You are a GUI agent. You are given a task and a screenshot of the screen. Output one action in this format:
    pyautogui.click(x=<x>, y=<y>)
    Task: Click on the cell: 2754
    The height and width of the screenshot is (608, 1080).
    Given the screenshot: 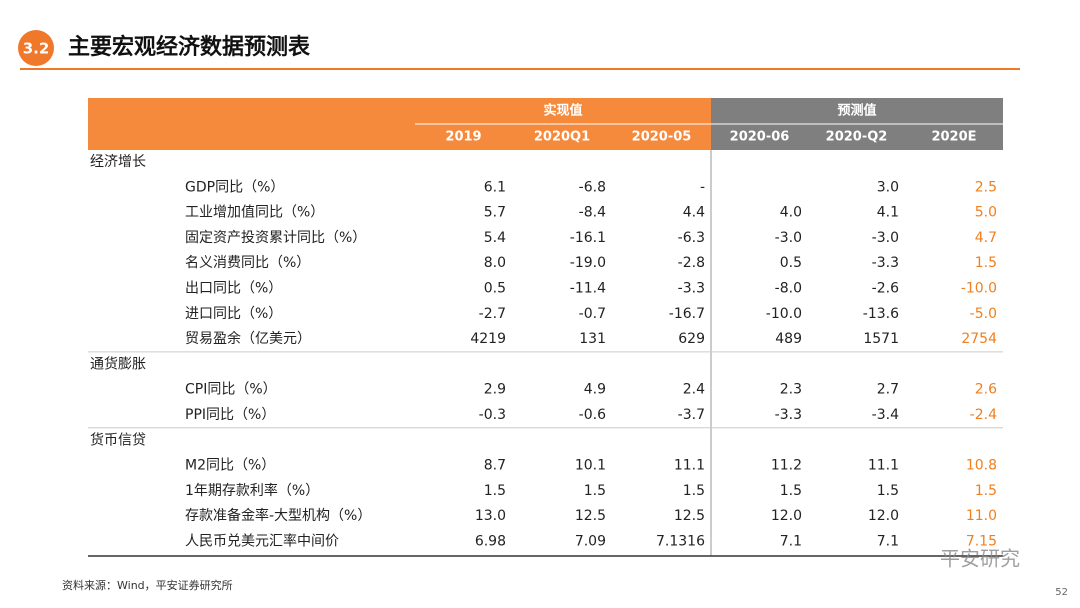 What is the action you would take?
    pyautogui.click(x=979, y=339)
    